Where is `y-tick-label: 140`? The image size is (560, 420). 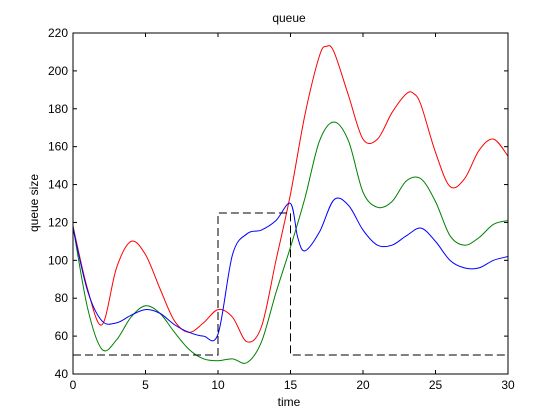
y-tick-label: 140 is located at coordinates (58, 185).